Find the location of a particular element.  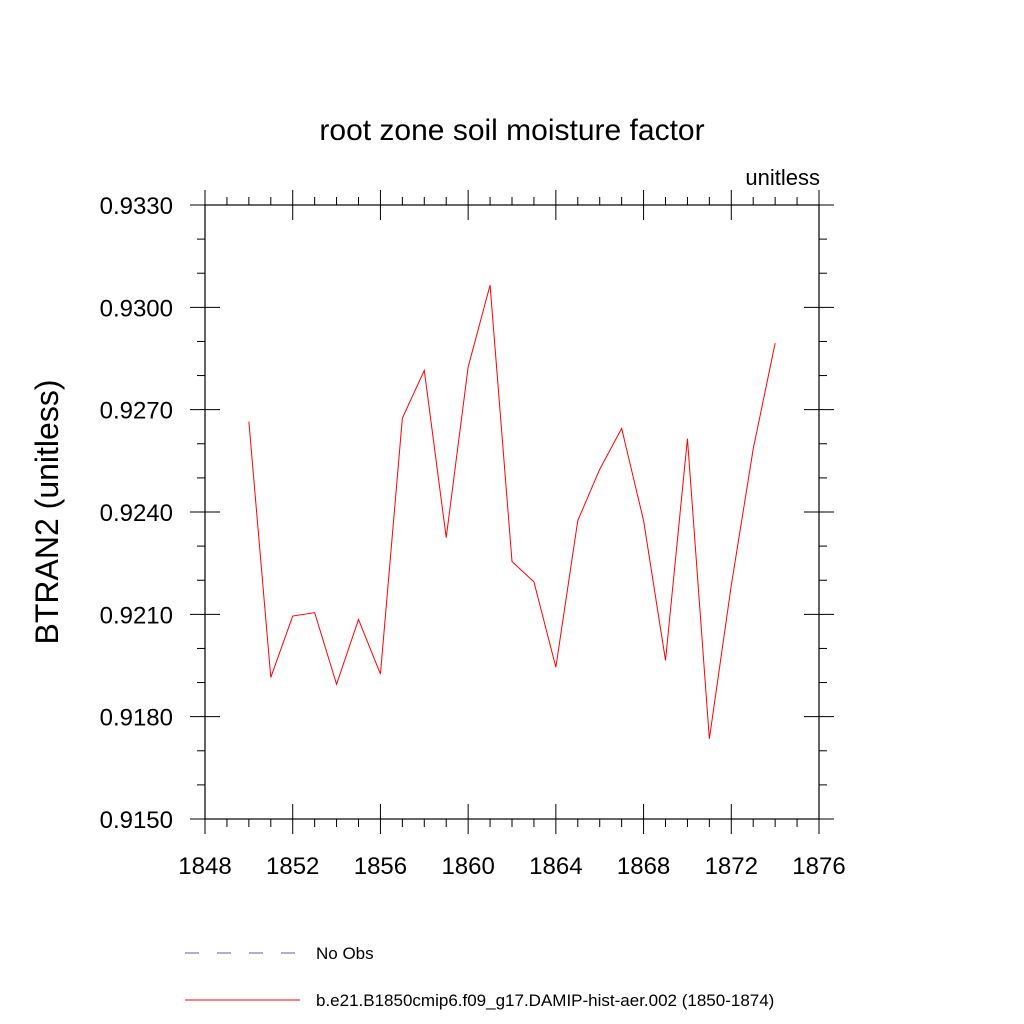

x-tick-label: 1856 is located at coordinates (380, 866).